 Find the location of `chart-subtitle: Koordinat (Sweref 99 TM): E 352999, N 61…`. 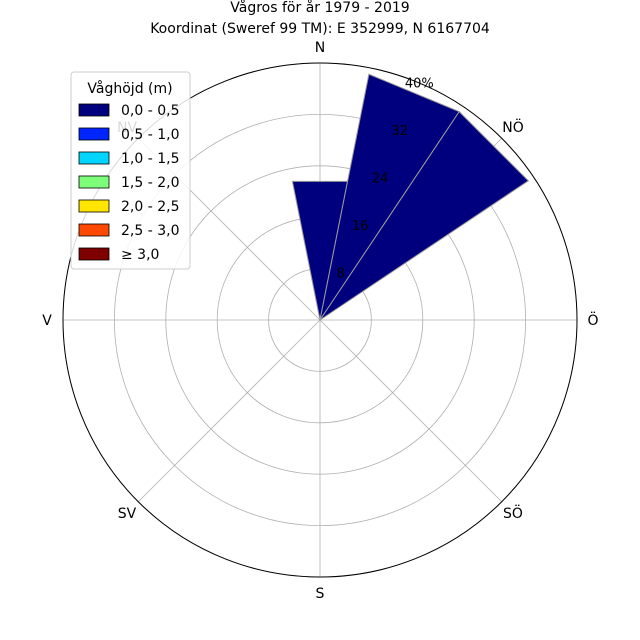

chart-subtitle: Koordinat (Sweref 99 TM): E 352999, N 61… is located at coordinates (320, 29).